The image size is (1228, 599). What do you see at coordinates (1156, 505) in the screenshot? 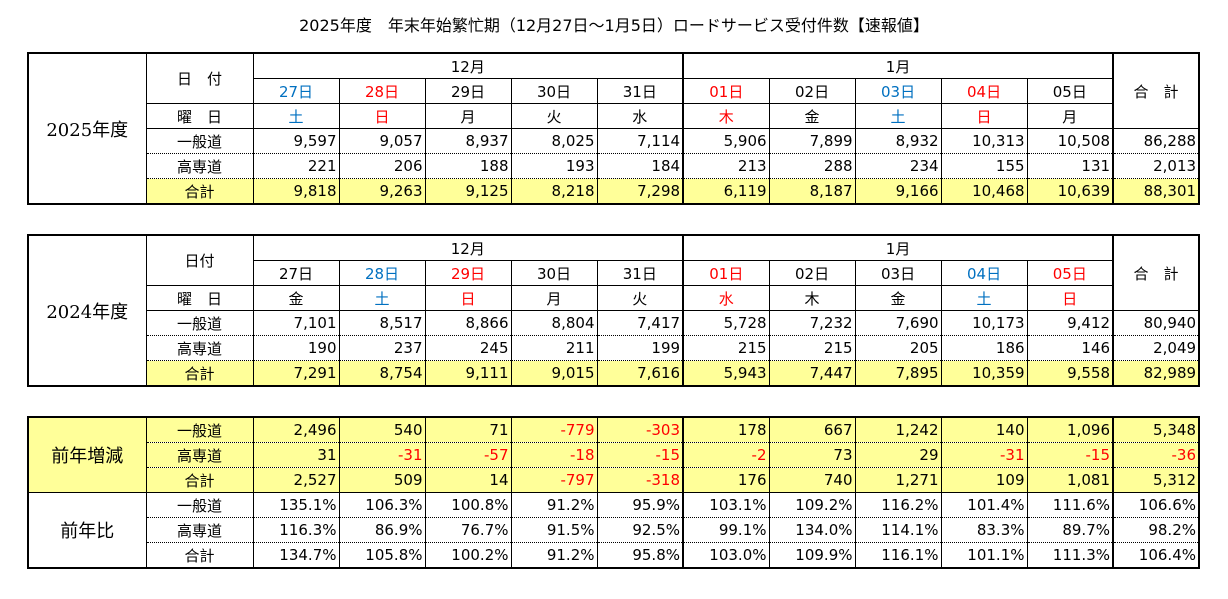
I see `total-cell: 106.6%` at bounding box center [1156, 505].